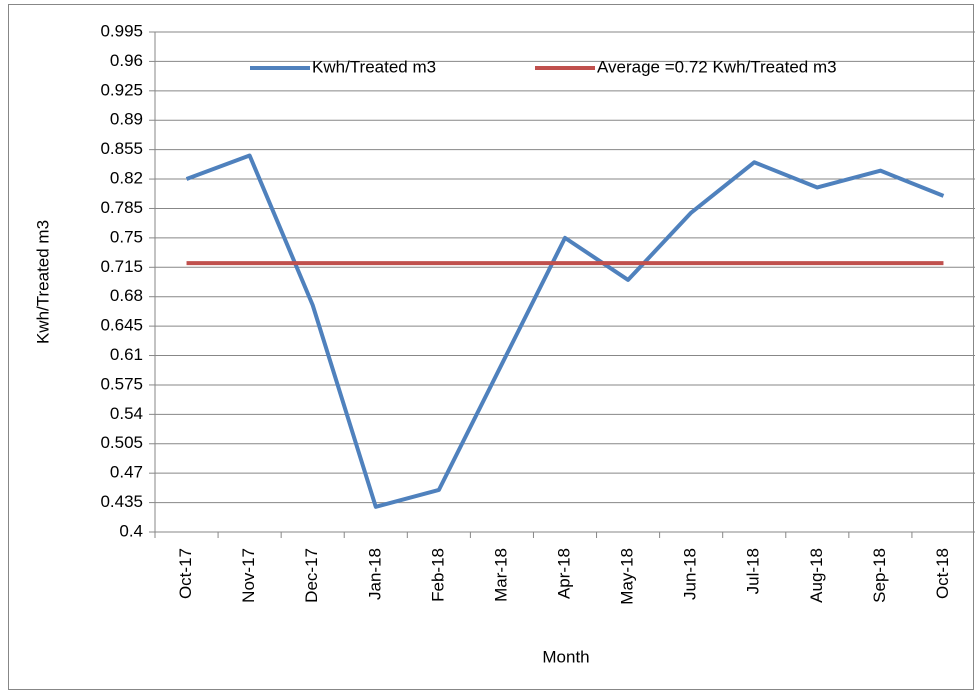  What do you see at coordinates (879, 575) in the screenshot?
I see `x-tick-label: Sep-18` at bounding box center [879, 575].